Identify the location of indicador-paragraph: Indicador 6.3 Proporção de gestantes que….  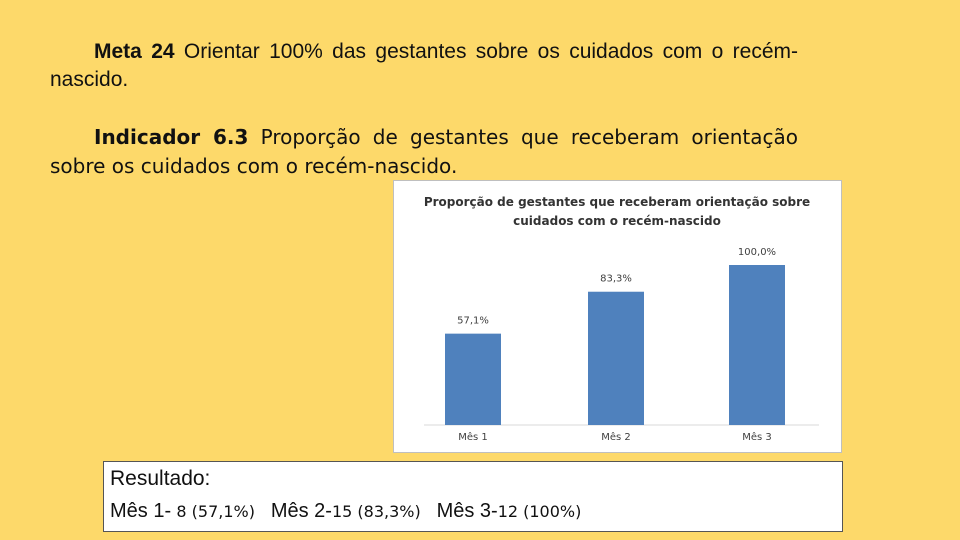
(424, 152).